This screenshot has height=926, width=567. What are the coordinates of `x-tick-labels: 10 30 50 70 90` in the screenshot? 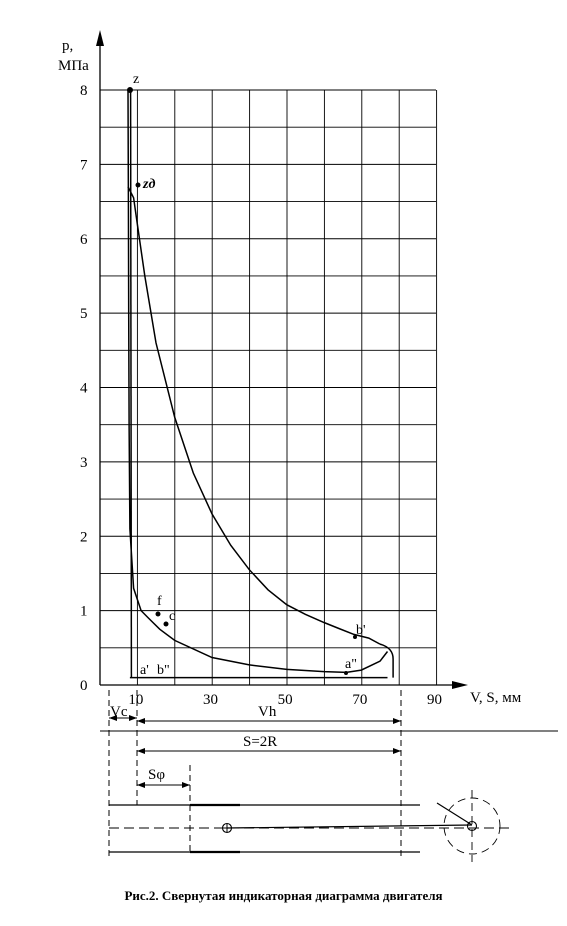 It's located at (285, 700).